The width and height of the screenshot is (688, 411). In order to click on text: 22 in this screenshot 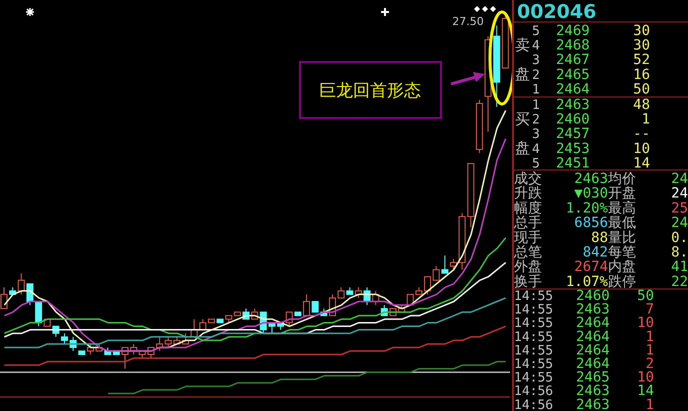, I will do `click(679, 282)`.